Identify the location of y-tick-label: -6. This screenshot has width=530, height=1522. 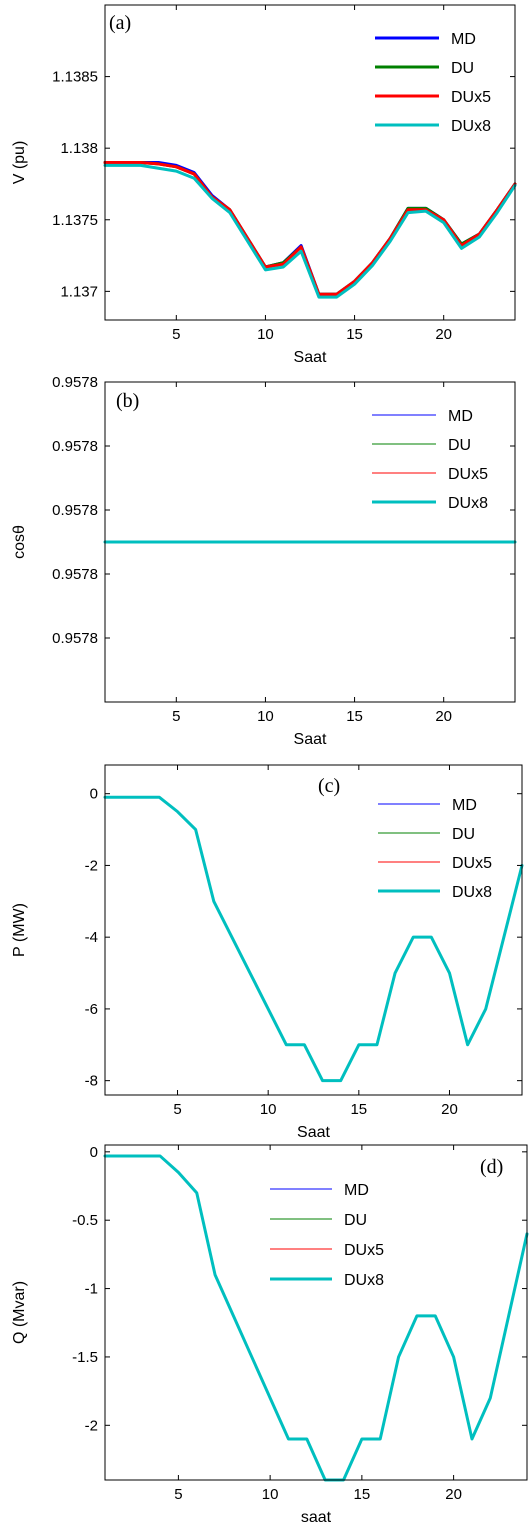
(91, 1009).